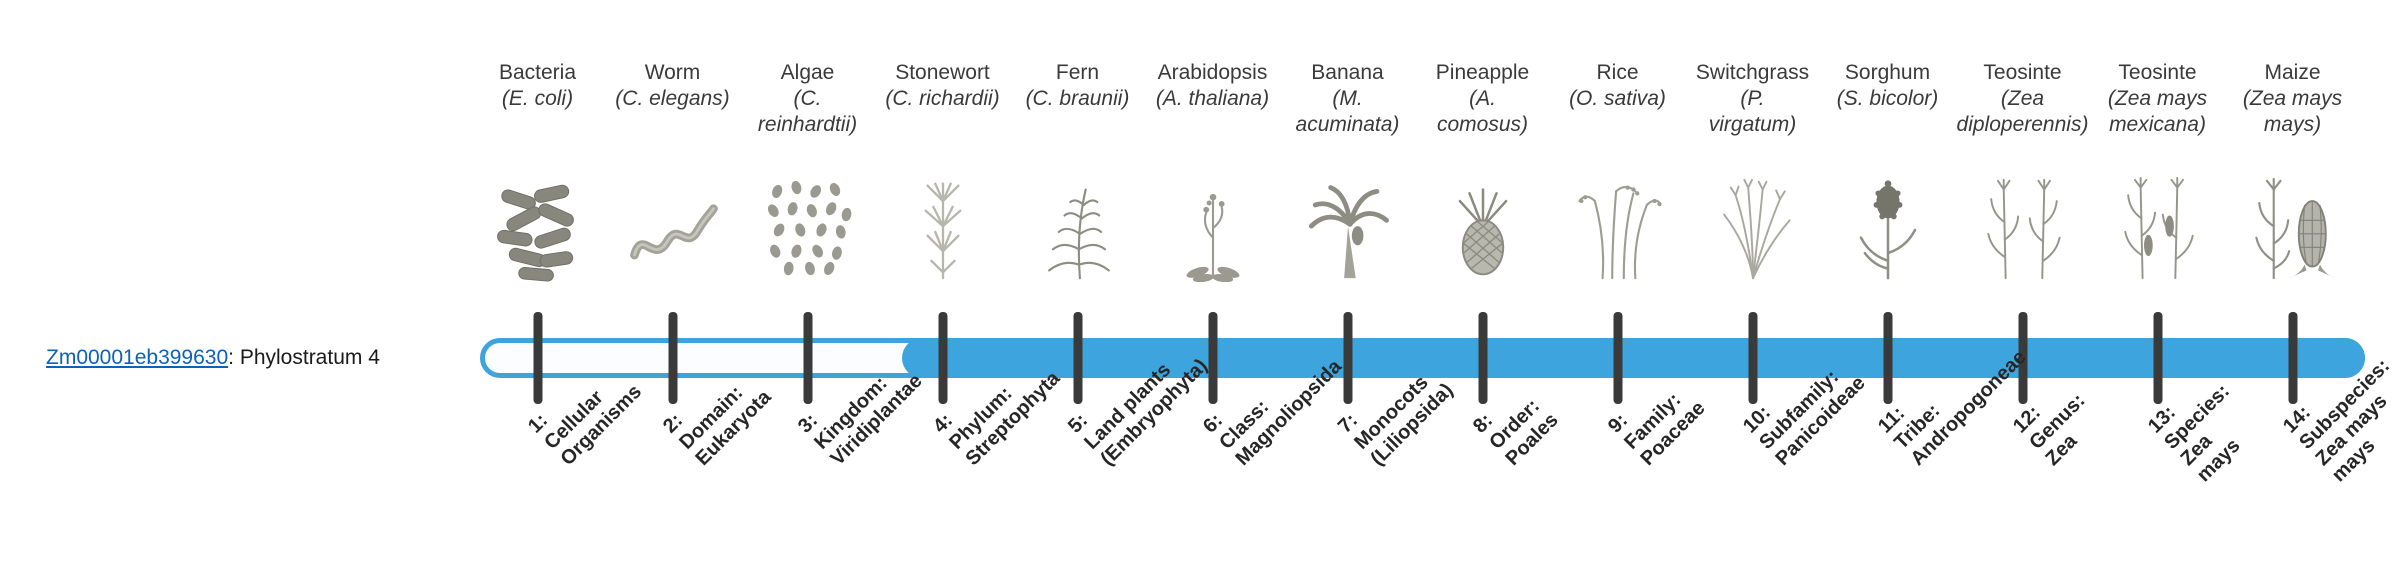  I want to click on teosinte-diploperennis-icon, so click(2023, 229).